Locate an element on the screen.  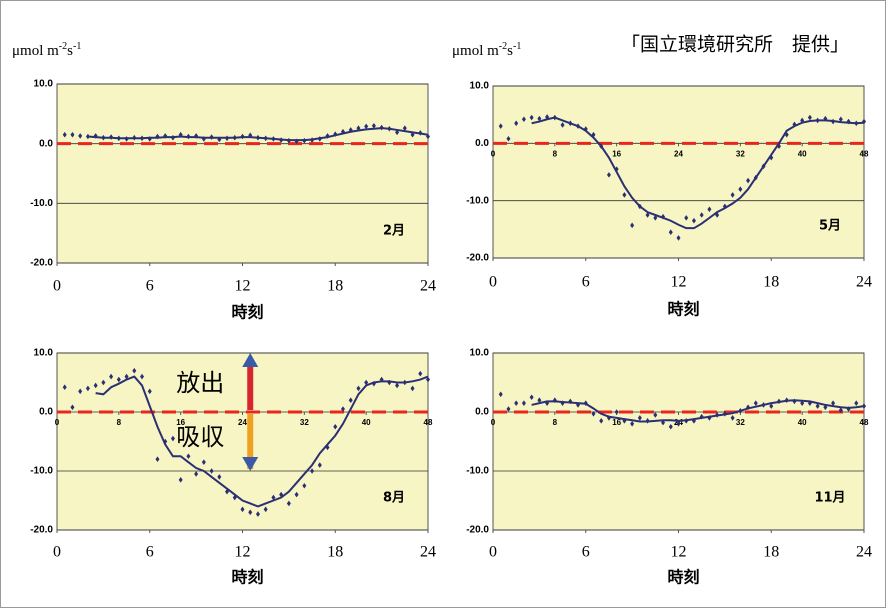
x2-tick-label: 24 is located at coordinates (678, 153).